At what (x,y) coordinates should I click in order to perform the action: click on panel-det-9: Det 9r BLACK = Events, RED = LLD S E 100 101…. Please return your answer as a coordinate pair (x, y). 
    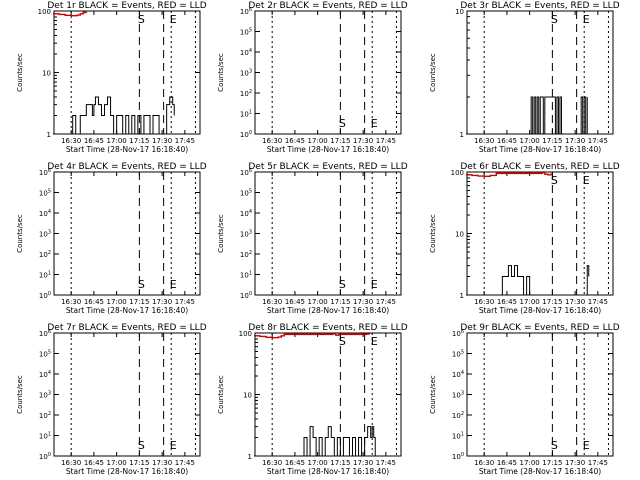
    Looking at the image, I should click on (524, 399).